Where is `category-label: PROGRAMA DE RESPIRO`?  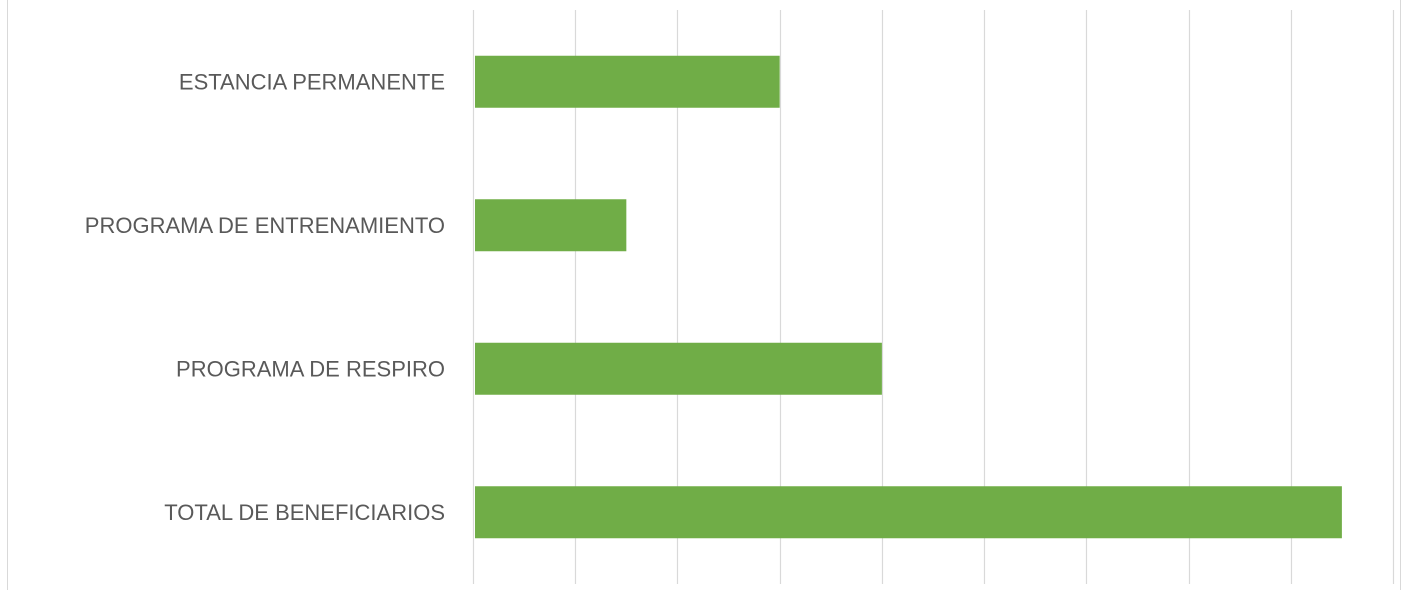
category-label: PROGRAMA DE RESPIRO is located at coordinates (310, 368).